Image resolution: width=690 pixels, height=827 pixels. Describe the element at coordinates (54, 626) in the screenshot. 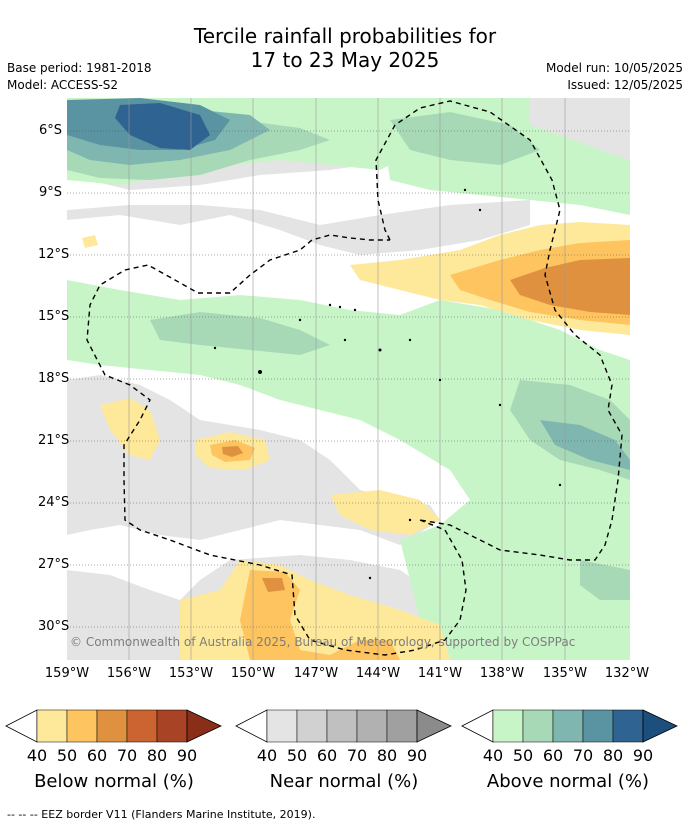

I see `lat-label: 30°S` at that location.